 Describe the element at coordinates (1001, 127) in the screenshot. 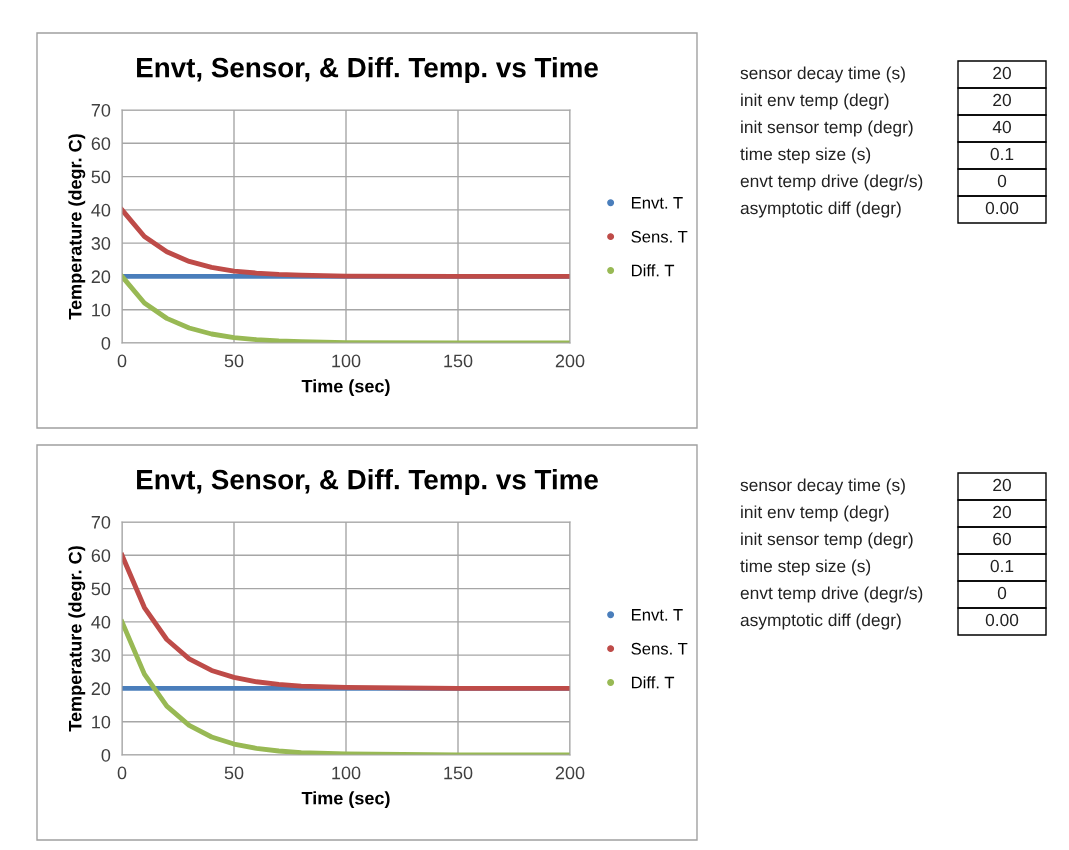

I see `text: 40` at that location.